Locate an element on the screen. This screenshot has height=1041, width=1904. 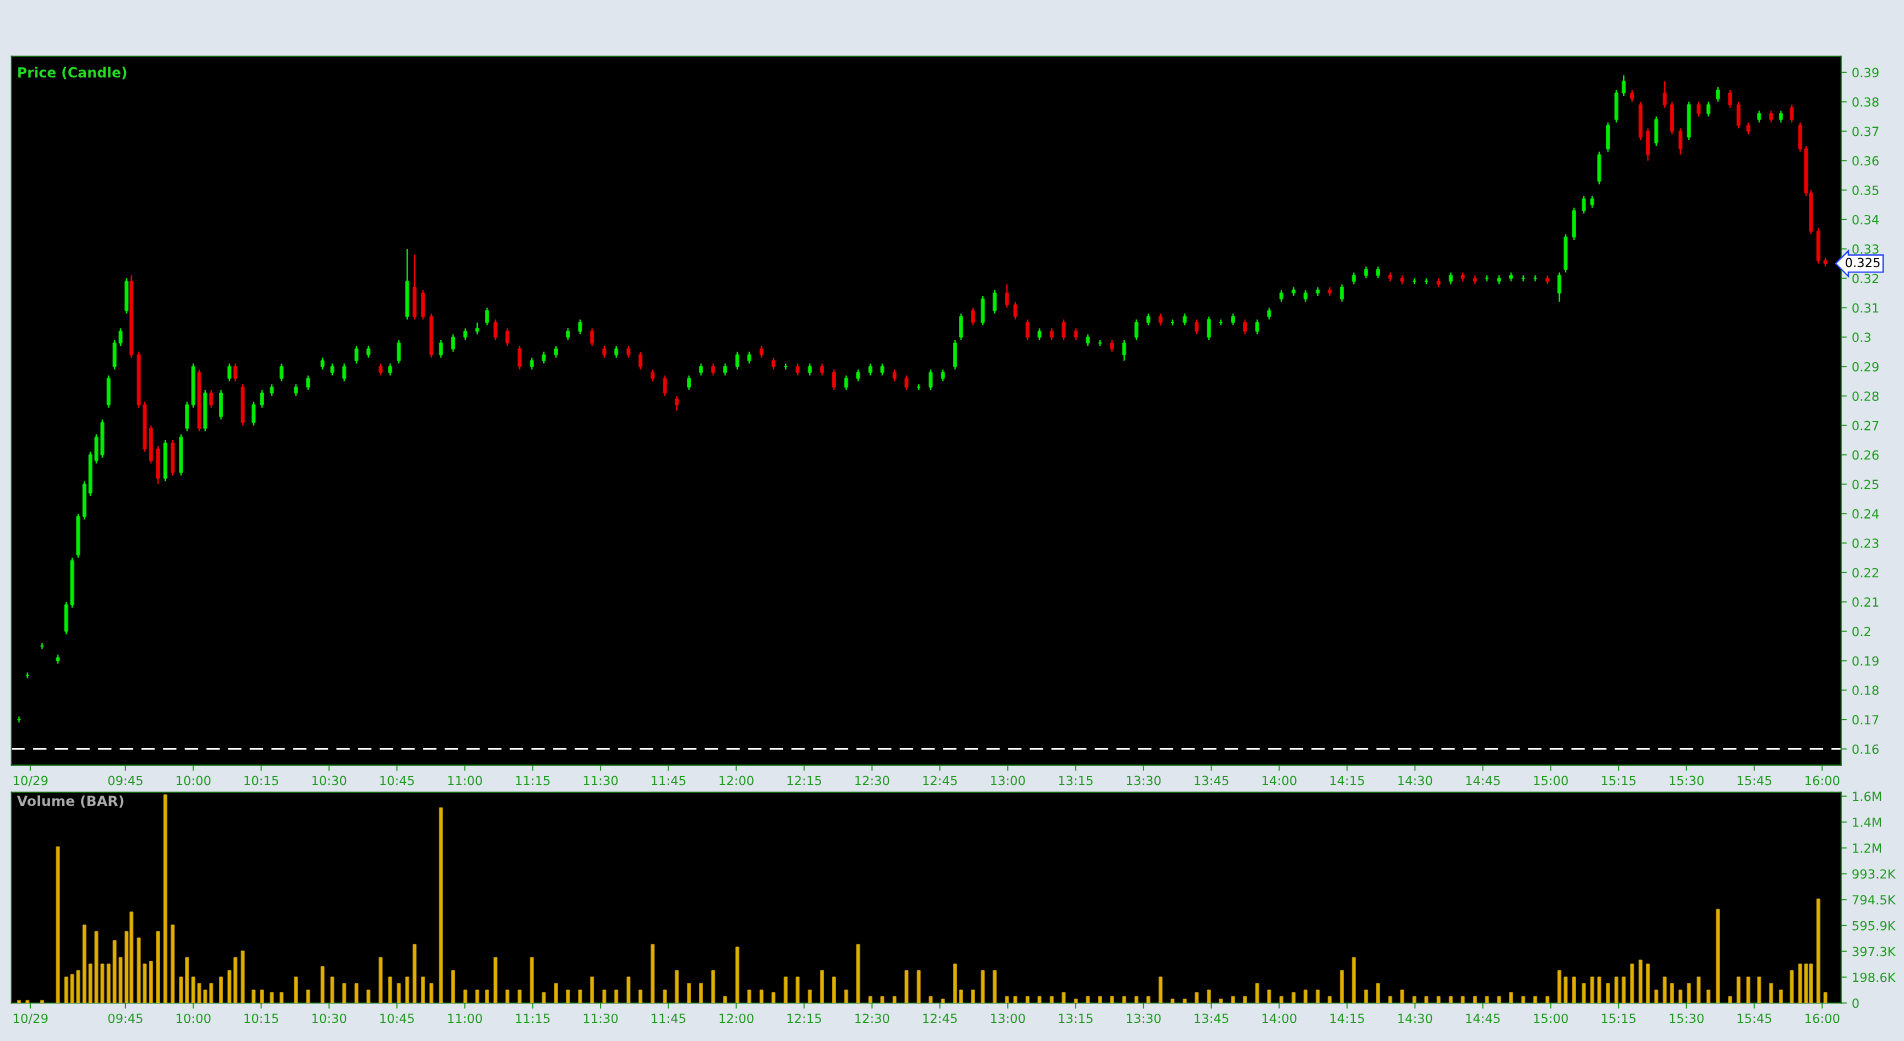
x-tick-label: 10:00 is located at coordinates (193, 1018).